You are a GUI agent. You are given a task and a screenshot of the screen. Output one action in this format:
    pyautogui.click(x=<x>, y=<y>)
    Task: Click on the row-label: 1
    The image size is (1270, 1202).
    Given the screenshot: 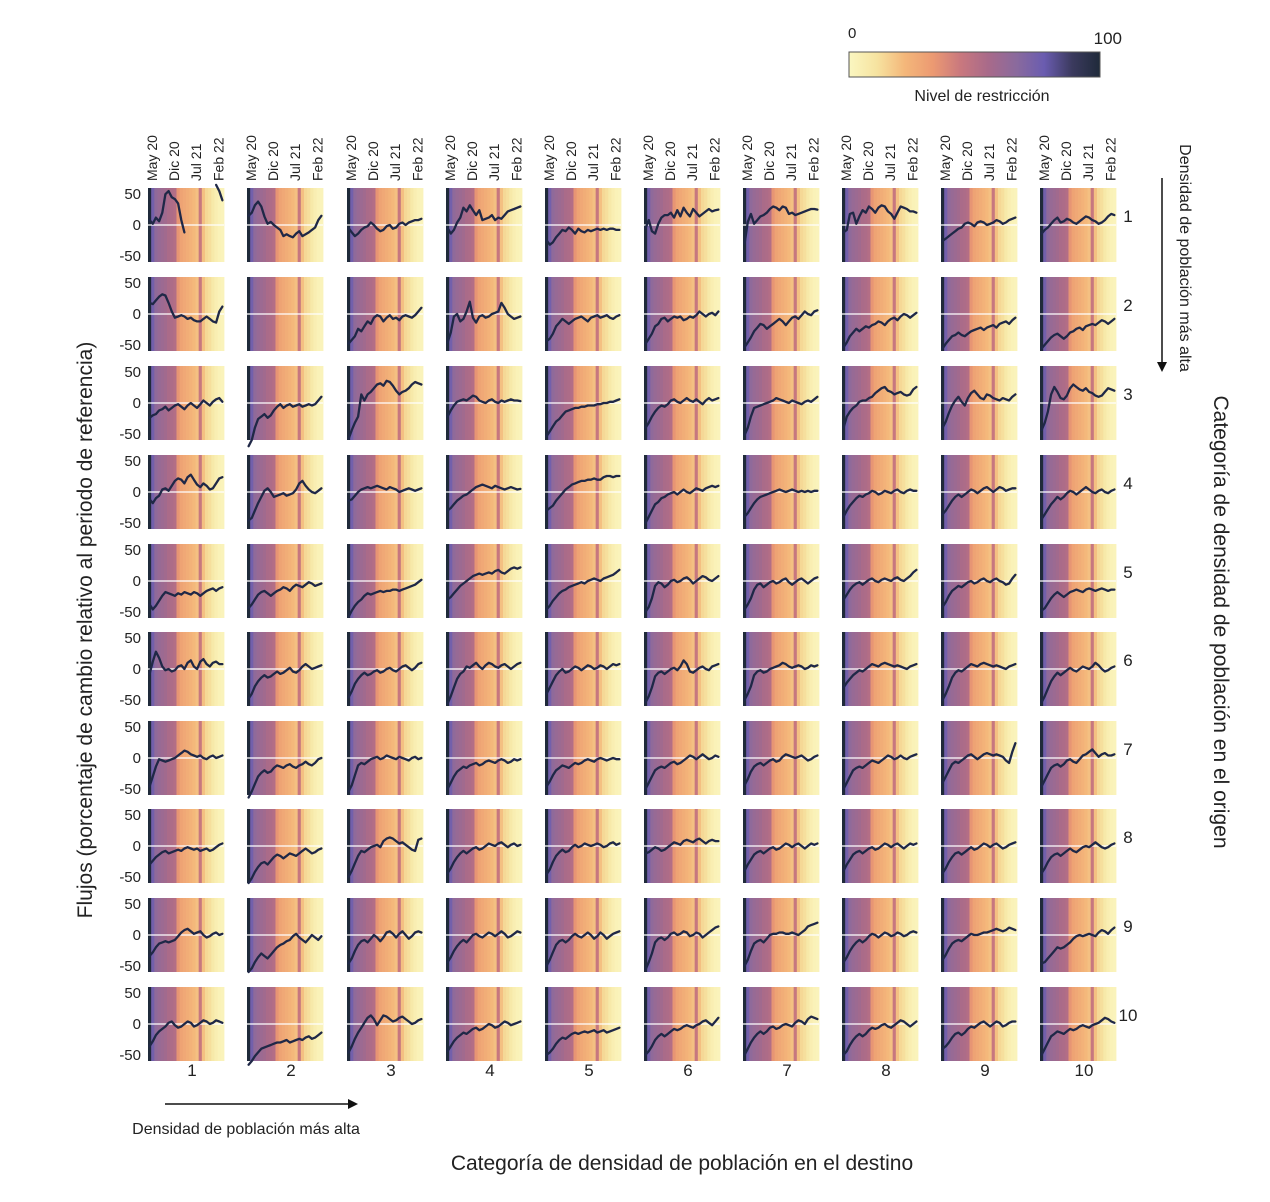 What is the action you would take?
    pyautogui.click(x=1127, y=216)
    